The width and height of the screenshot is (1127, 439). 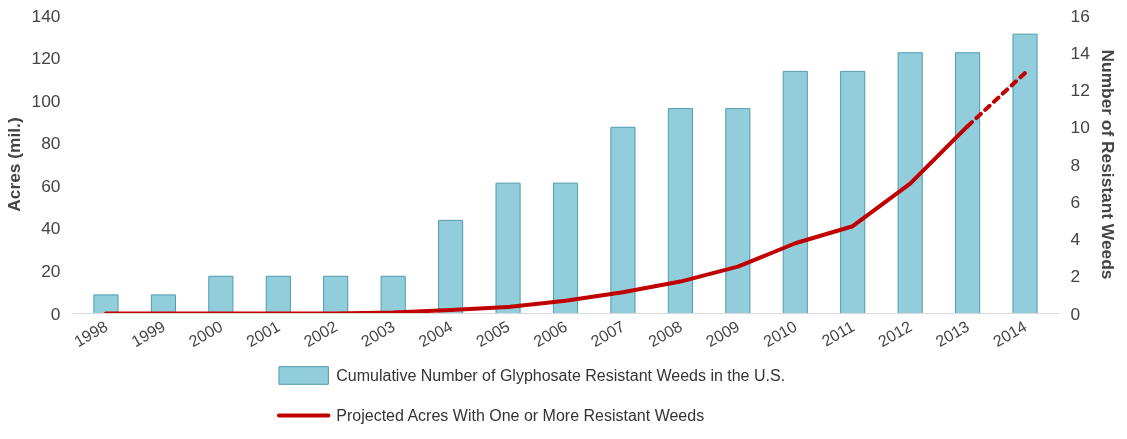 I want to click on y-tick-label: 60, so click(x=51, y=185).